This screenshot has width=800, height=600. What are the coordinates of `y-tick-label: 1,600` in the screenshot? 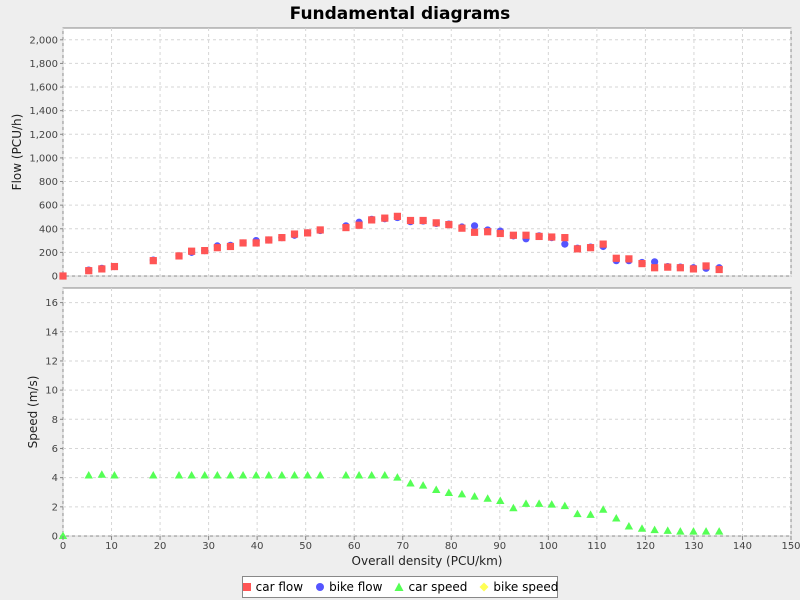 It's located at (43, 88).